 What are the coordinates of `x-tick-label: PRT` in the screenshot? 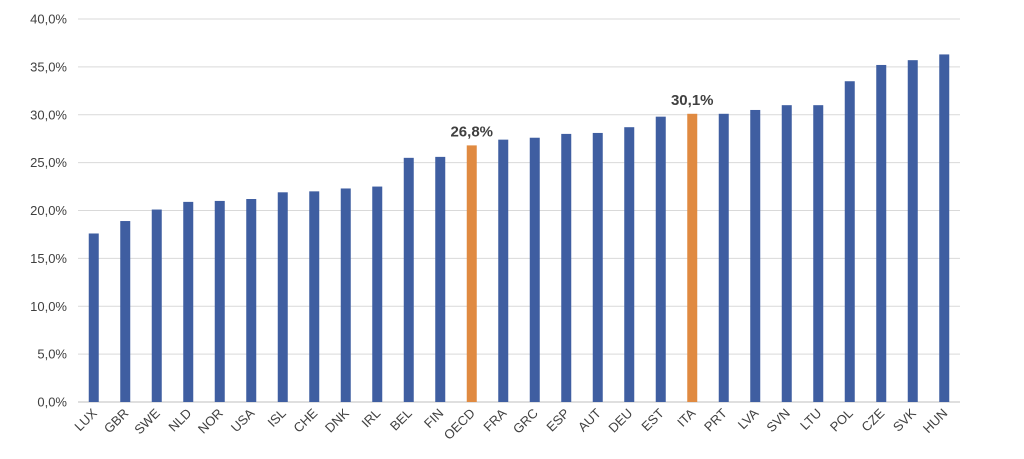 It's located at (715, 419).